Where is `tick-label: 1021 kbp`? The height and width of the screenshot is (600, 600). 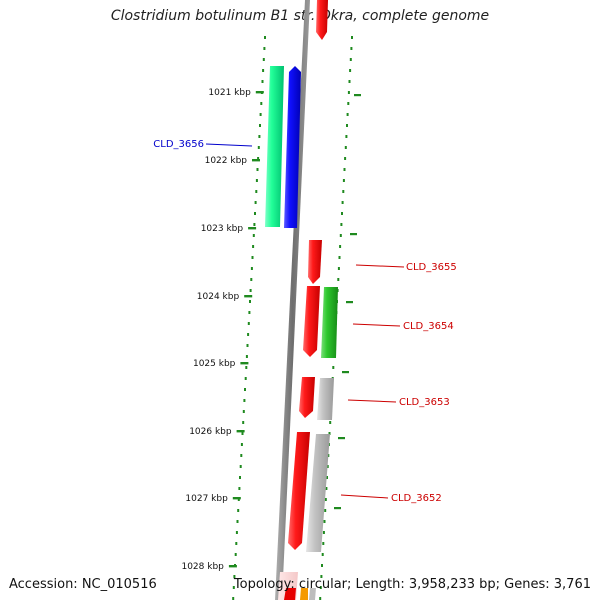 tick-label: 1021 kbp is located at coordinates (229, 93).